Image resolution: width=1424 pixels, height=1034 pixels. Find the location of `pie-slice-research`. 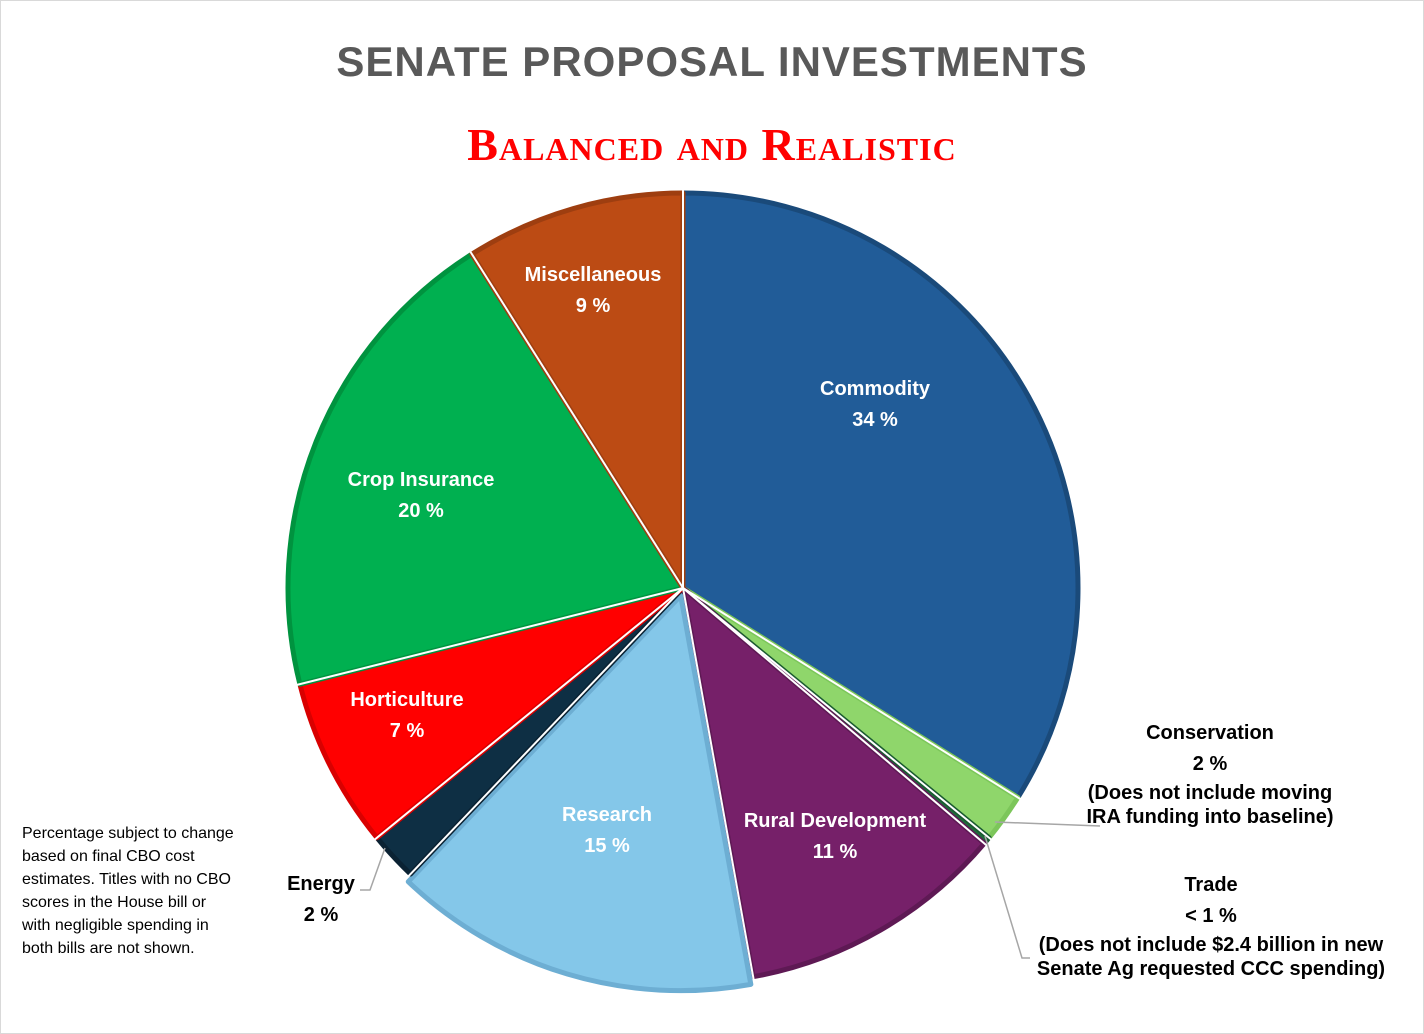

pie-slice-research is located at coordinates (579, 793).